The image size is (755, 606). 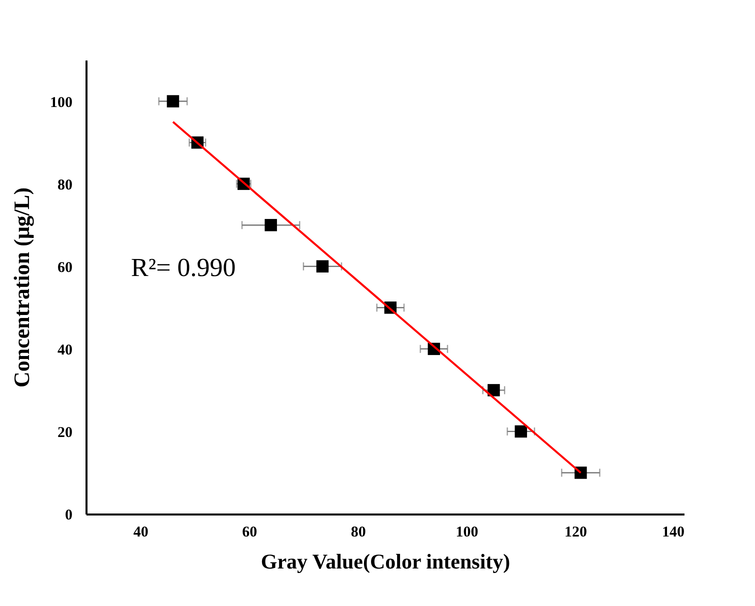 What do you see at coordinates (61, 102) in the screenshot?
I see `y-tick-label: 100` at bounding box center [61, 102].